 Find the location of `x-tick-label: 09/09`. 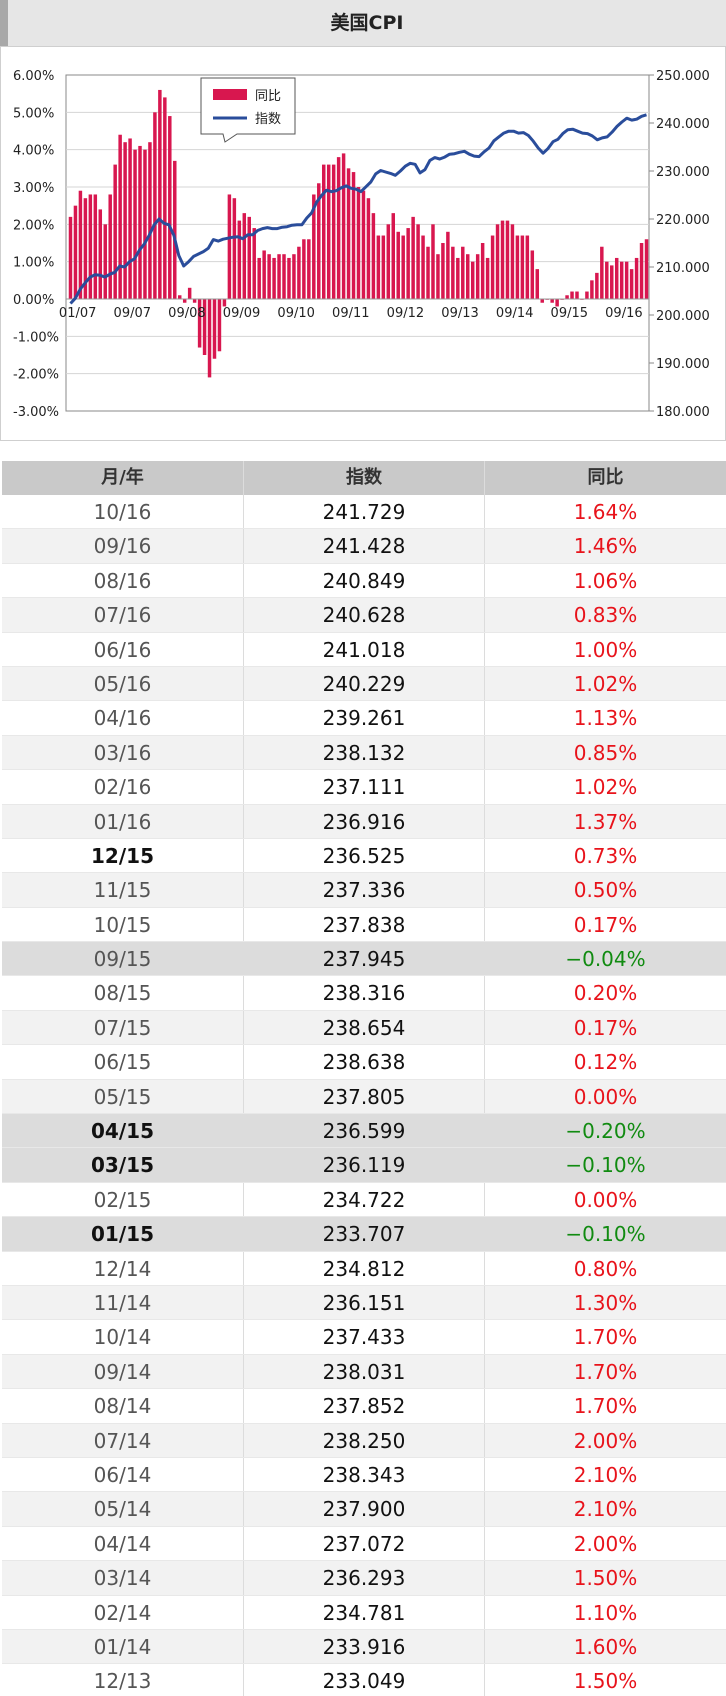

x-tick-label: 09/09 is located at coordinates (241, 313).